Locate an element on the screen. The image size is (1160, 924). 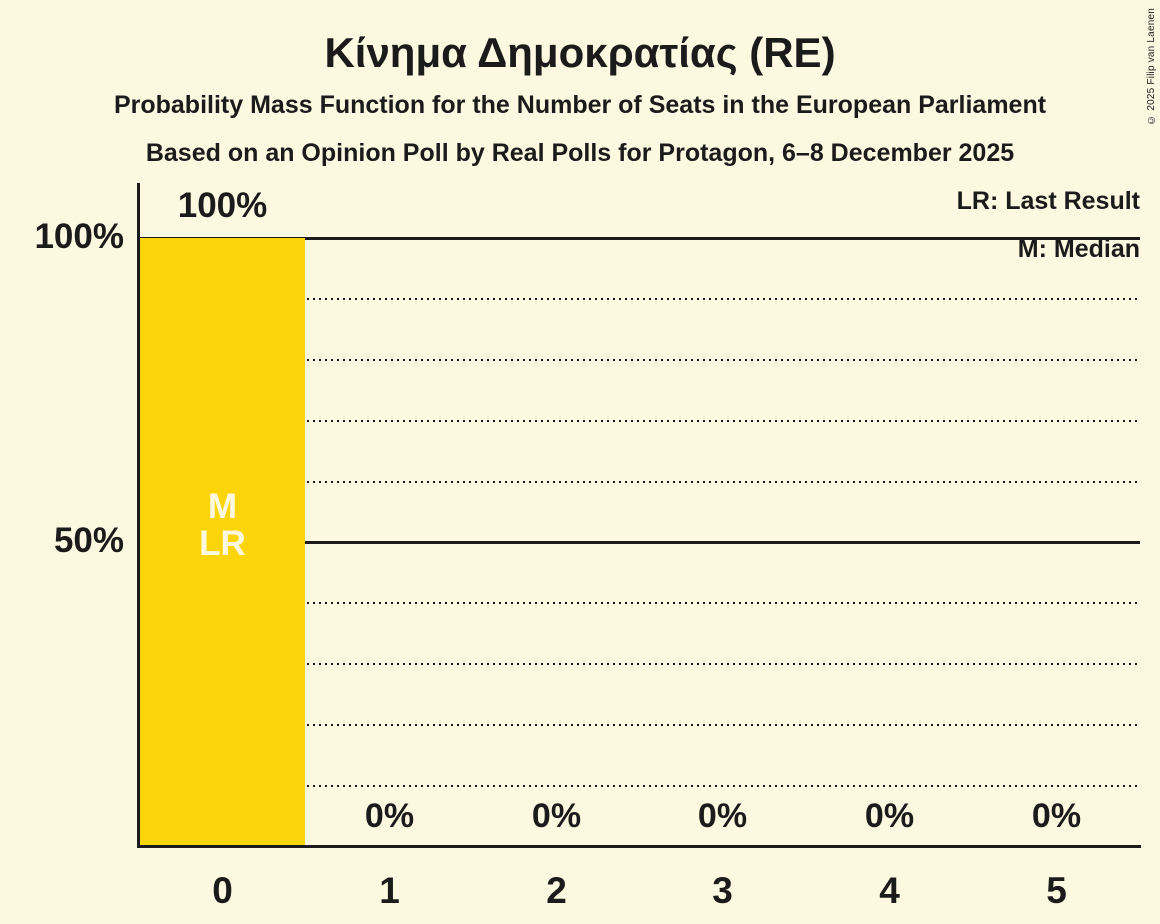
legend-last-result-label: LR: Last Result is located at coordinates (1048, 201).